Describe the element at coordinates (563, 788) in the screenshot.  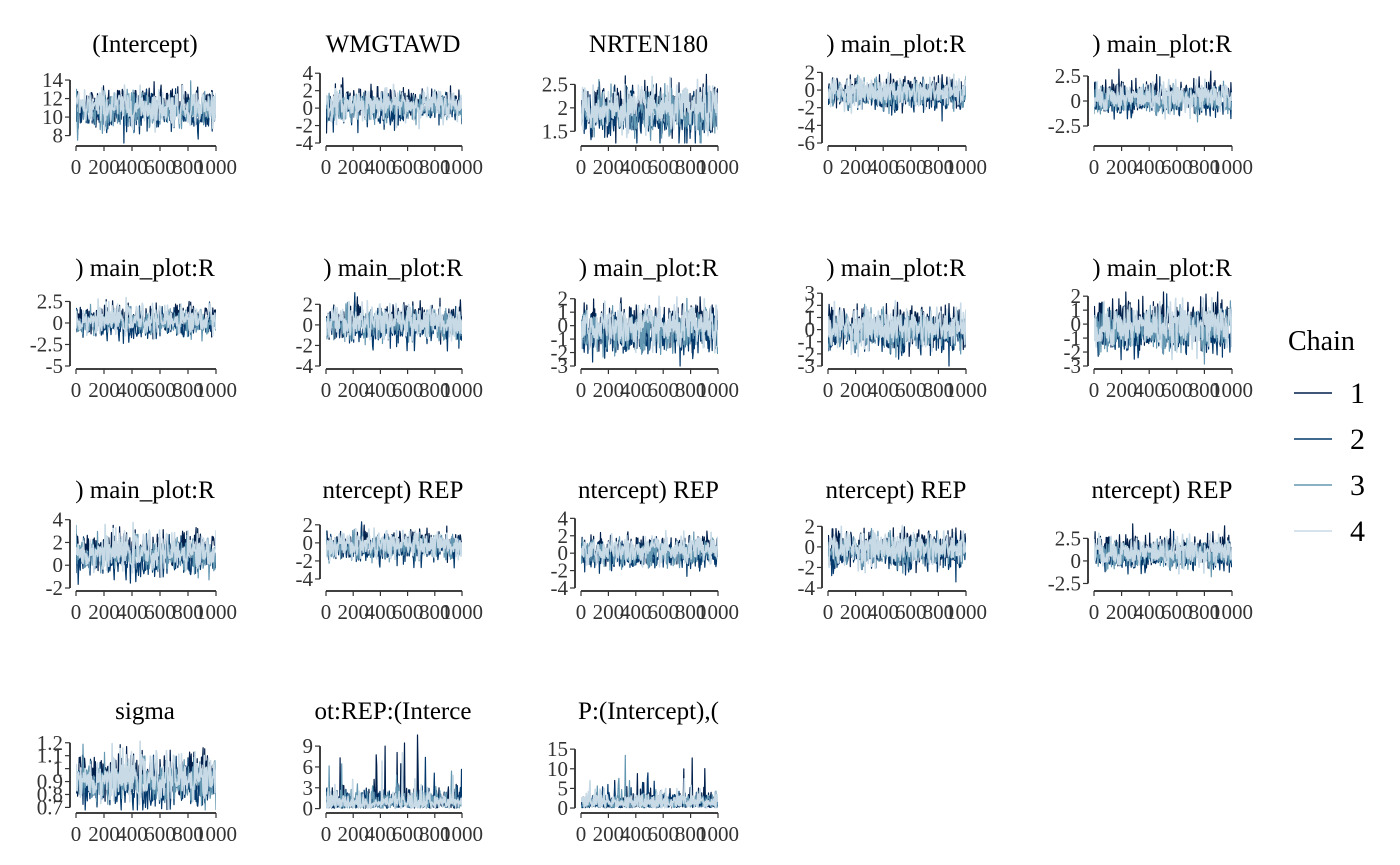
I see `y-tick-label: 5` at that location.